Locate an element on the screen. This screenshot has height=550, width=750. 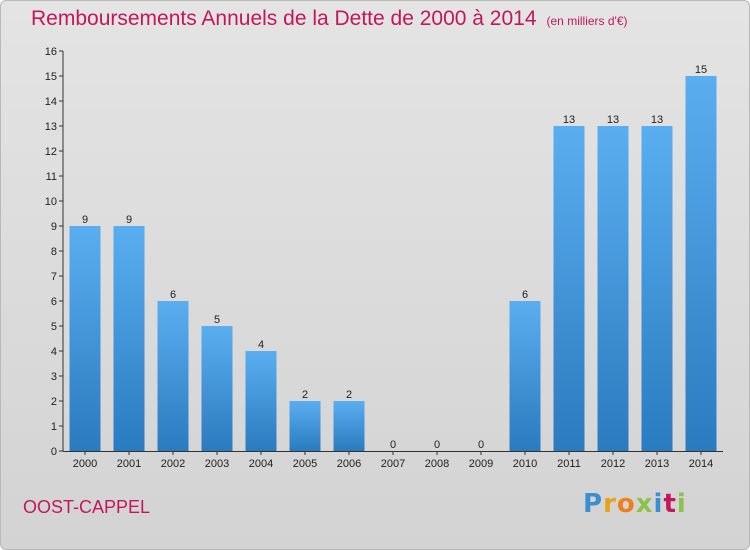
y-tick-label: 16 is located at coordinates (51, 52).